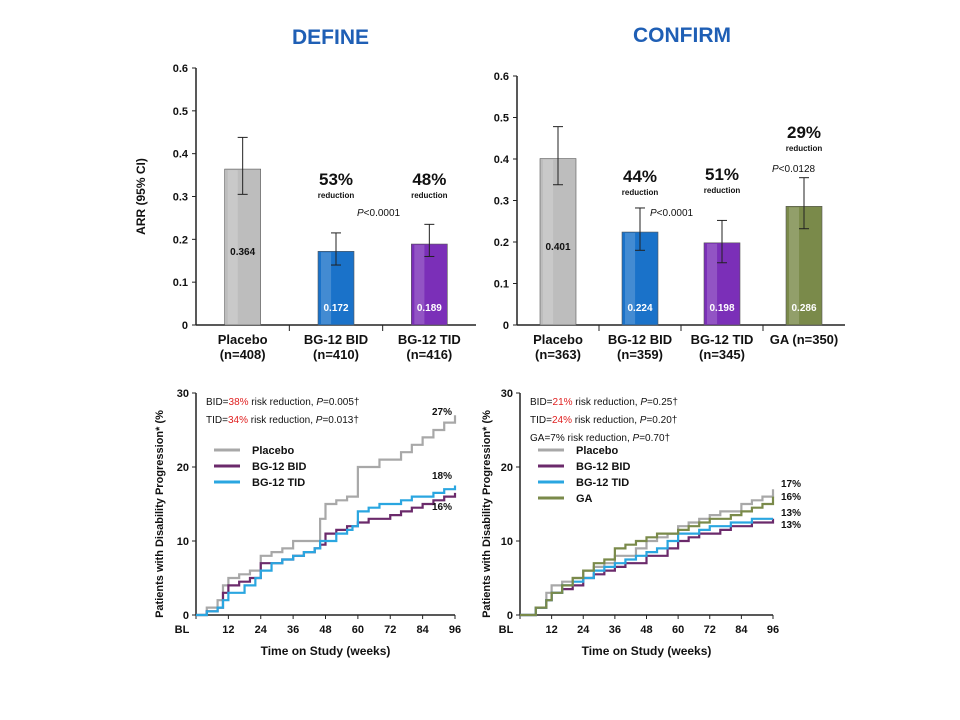 This screenshot has width=960, height=720. I want to click on x-tick-label: 12, so click(552, 630).